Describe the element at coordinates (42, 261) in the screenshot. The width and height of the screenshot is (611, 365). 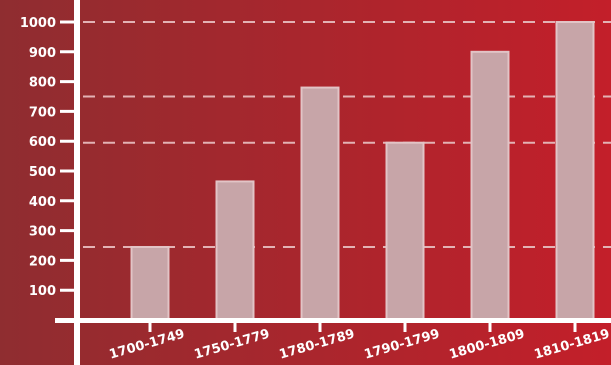
I see `y-tick-label: 200` at that location.